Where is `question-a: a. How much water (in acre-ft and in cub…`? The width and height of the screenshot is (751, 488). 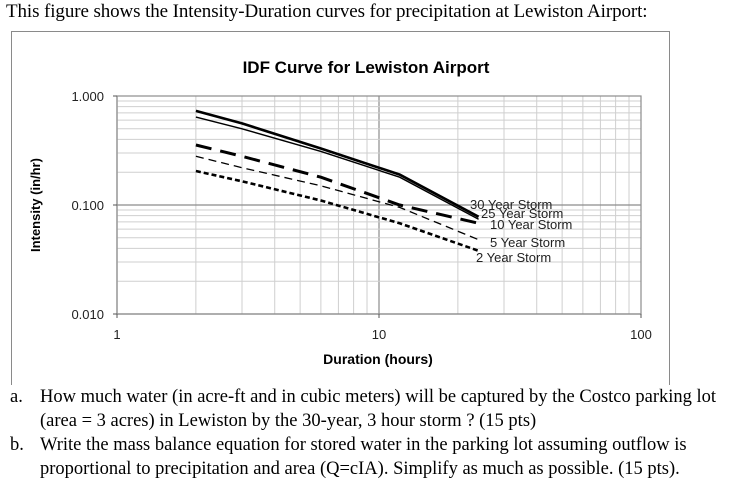
question-a: a. How much water (in acre-ft and in cub… is located at coordinates (375, 409).